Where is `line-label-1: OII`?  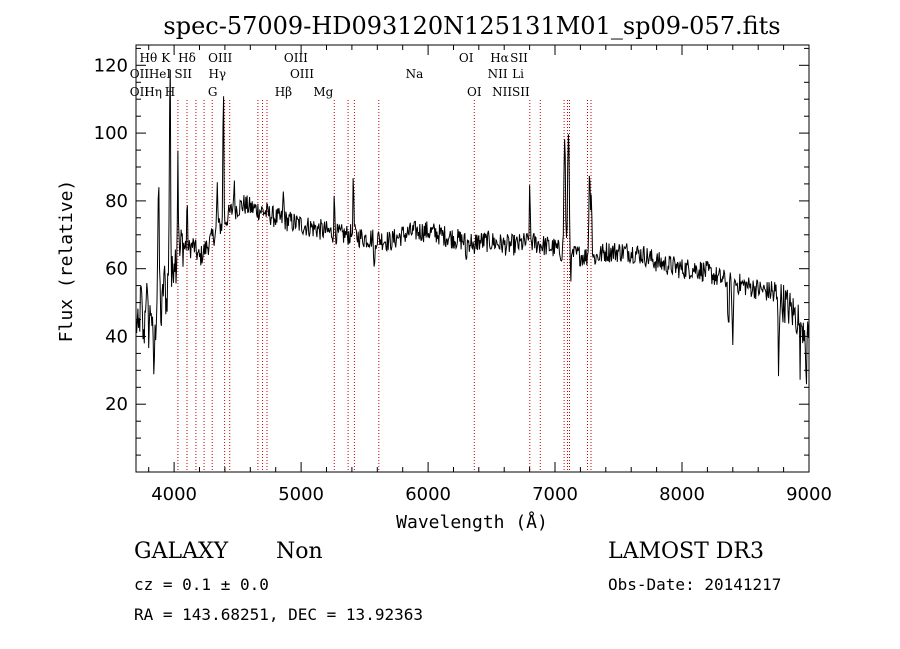
line-label-1: OII is located at coordinates (140, 92).